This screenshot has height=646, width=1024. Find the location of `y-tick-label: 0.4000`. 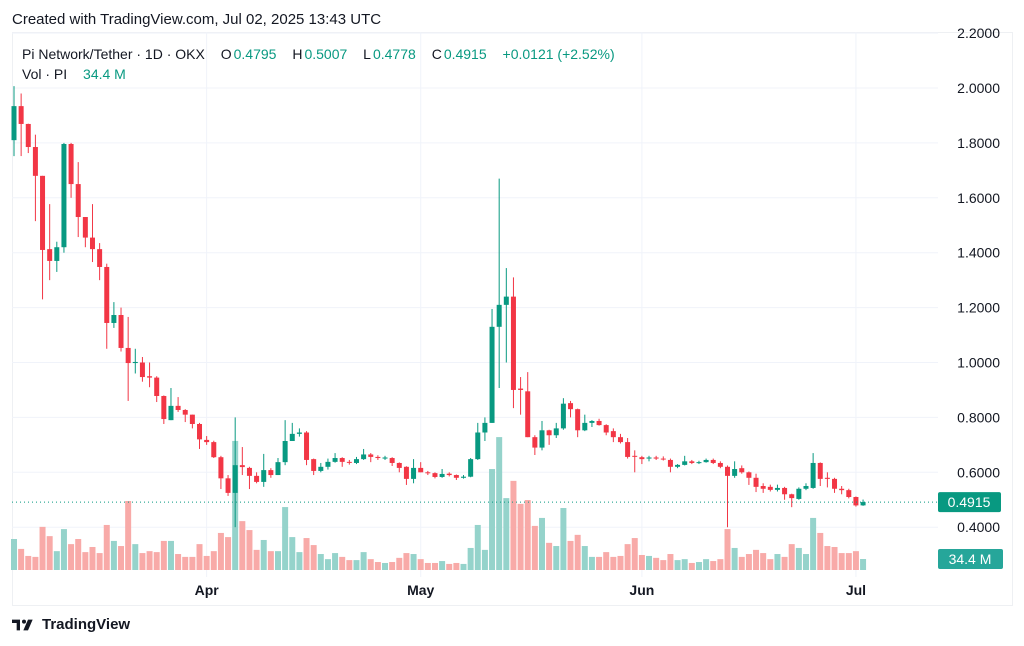

y-tick-label: 0.4000 is located at coordinates (978, 527).